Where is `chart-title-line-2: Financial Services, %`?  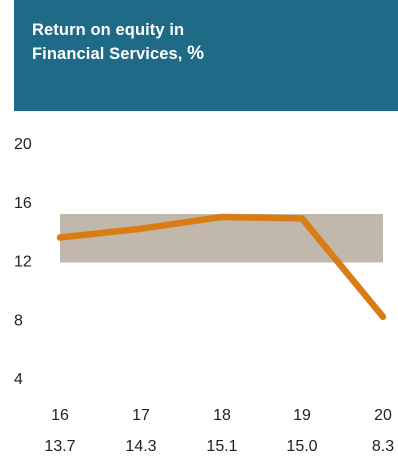
chart-title-line-2: Financial Services, % is located at coordinates (206, 54).